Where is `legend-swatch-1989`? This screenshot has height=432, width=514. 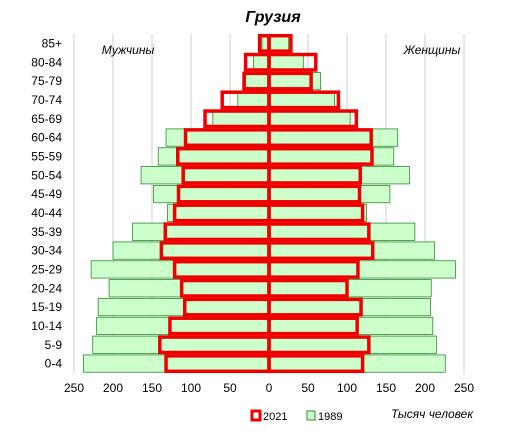 legend-swatch-1989 is located at coordinates (311, 415).